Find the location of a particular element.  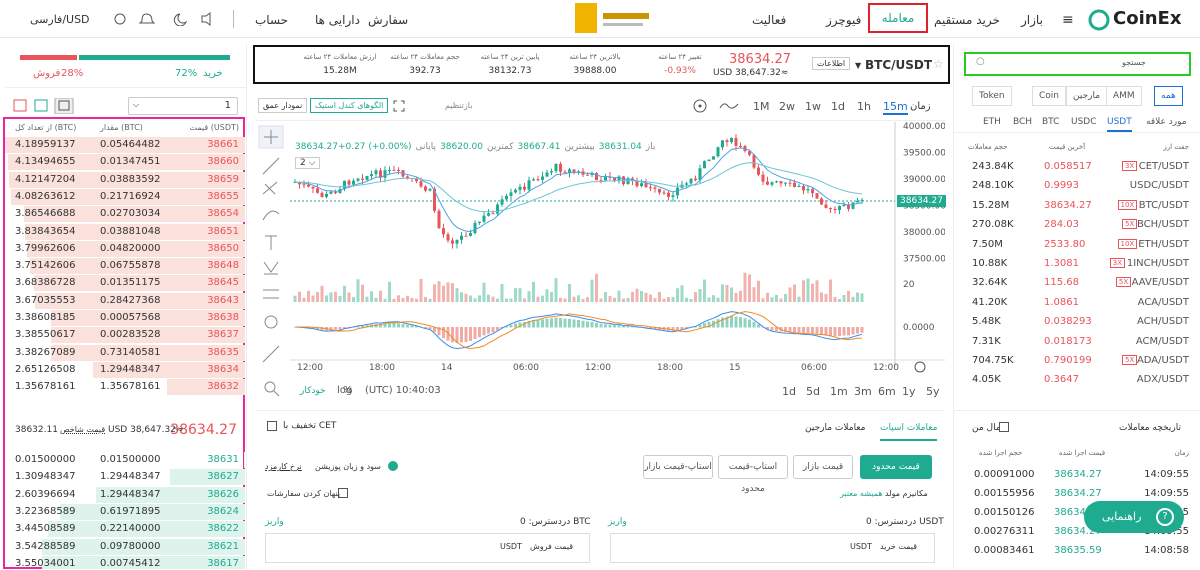

market-pair: ACH/USDT is located at coordinates (1162, 322).